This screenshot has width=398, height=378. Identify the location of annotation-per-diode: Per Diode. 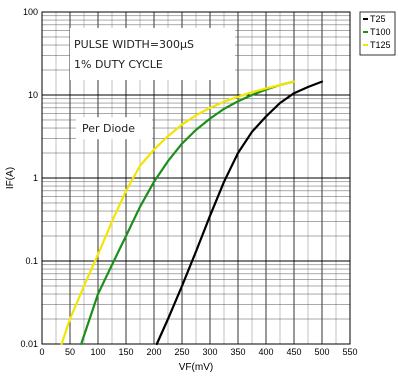
(108, 128).